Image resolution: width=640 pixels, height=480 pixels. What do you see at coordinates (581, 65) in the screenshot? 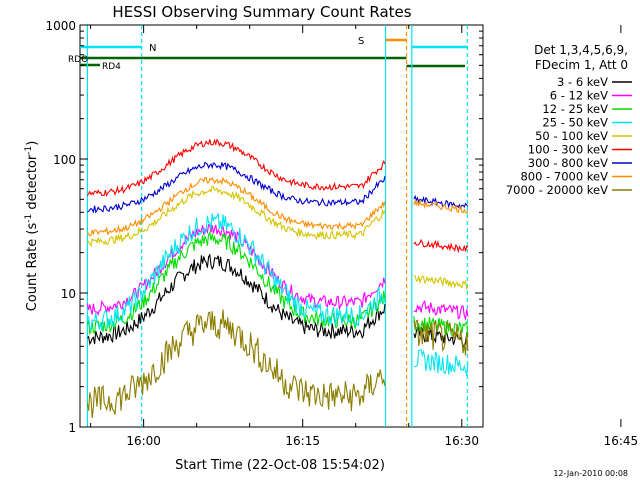
I see `legend-header-2: FDecim 1, Att 0` at bounding box center [581, 65].